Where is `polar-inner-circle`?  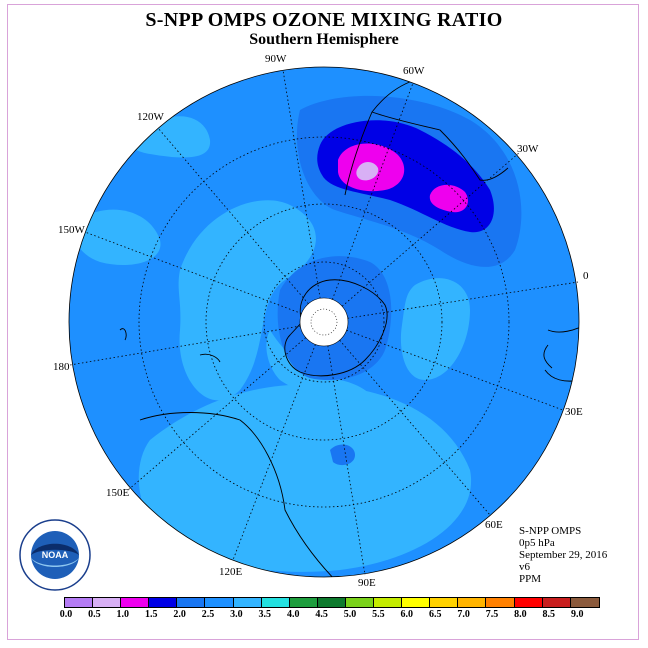
polar-inner-circle is located at coordinates (324, 322).